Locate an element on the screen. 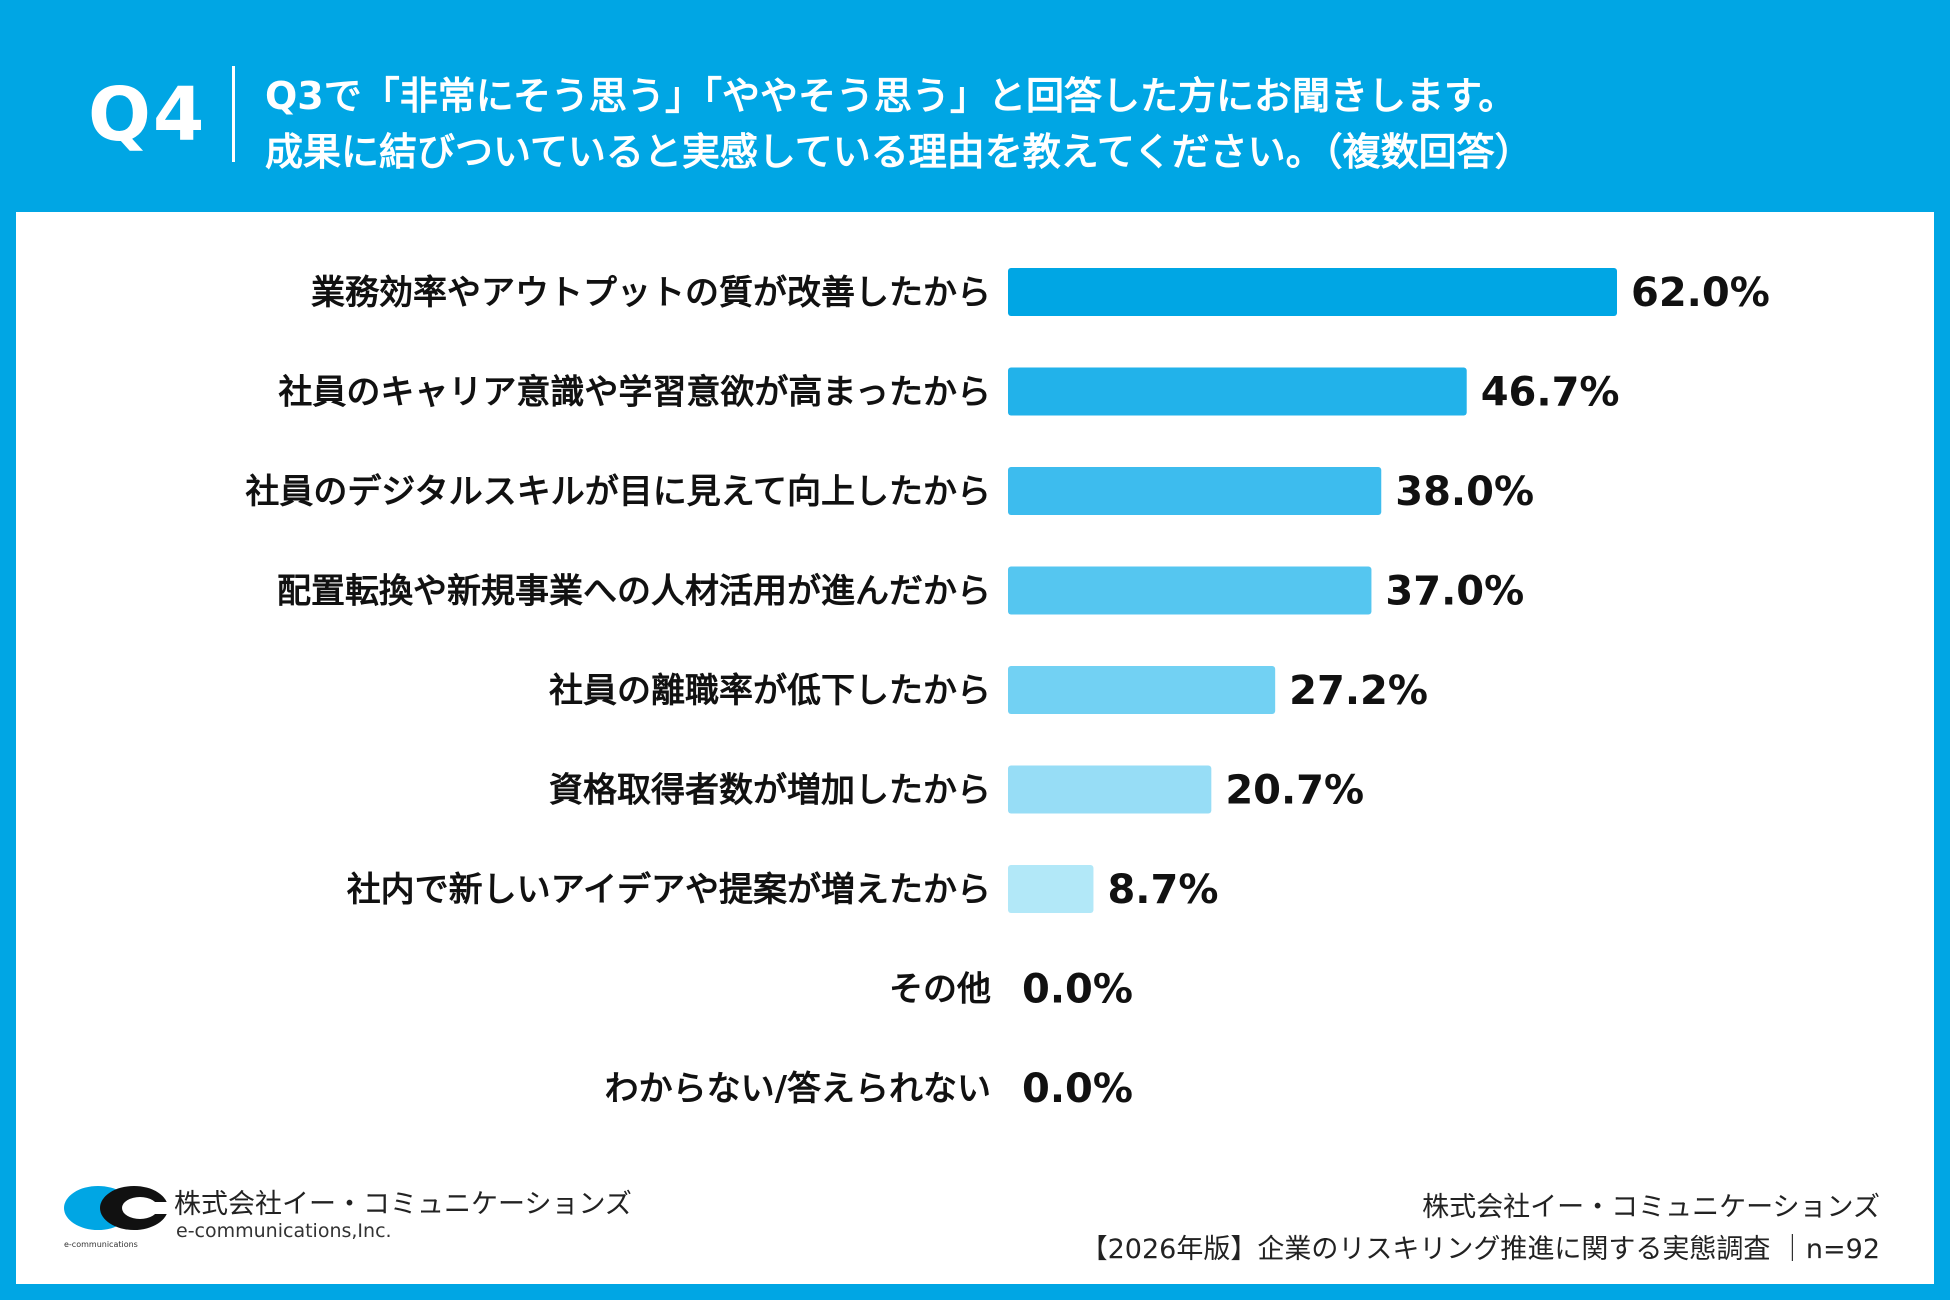  value-label: 8.7% is located at coordinates (1162, 890).